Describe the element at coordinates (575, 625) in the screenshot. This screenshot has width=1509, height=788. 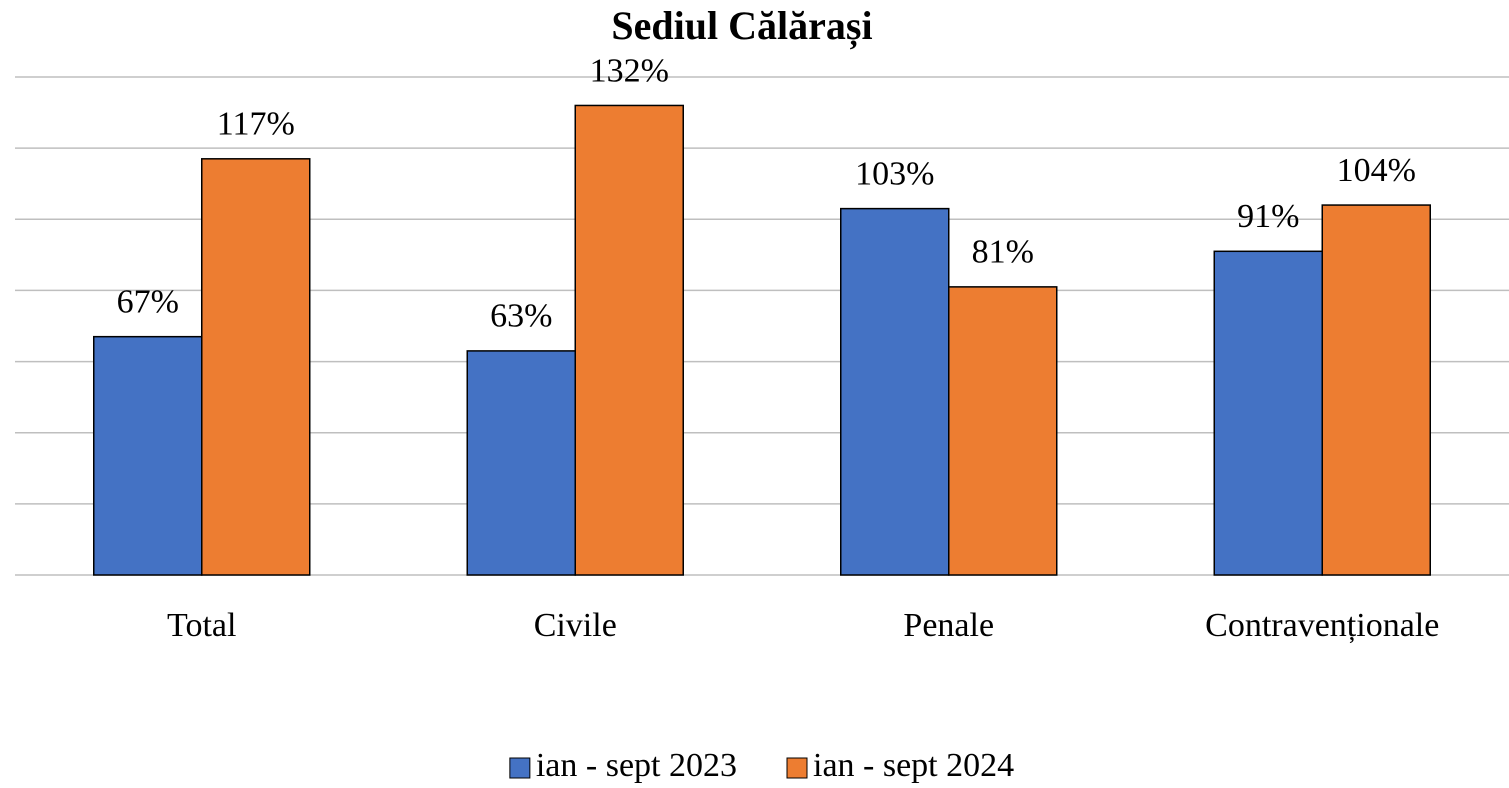
I see `x-tick-label: Civile` at that location.